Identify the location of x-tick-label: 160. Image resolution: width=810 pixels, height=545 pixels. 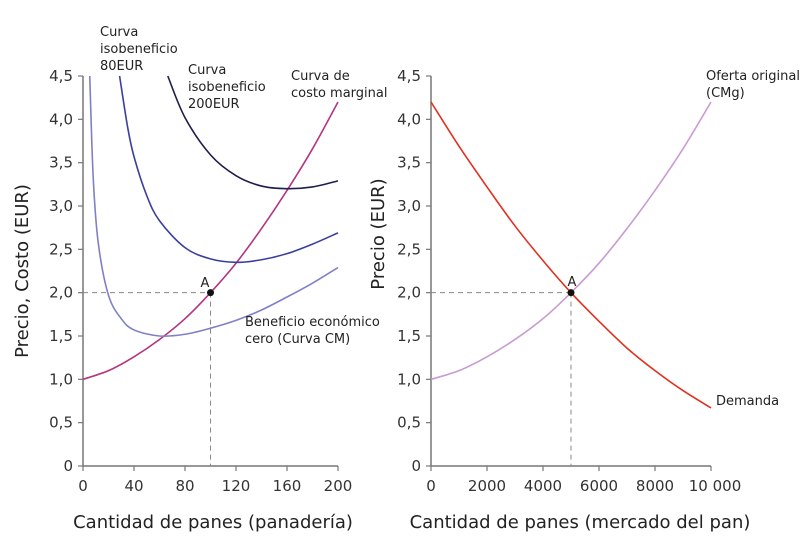
(287, 486).